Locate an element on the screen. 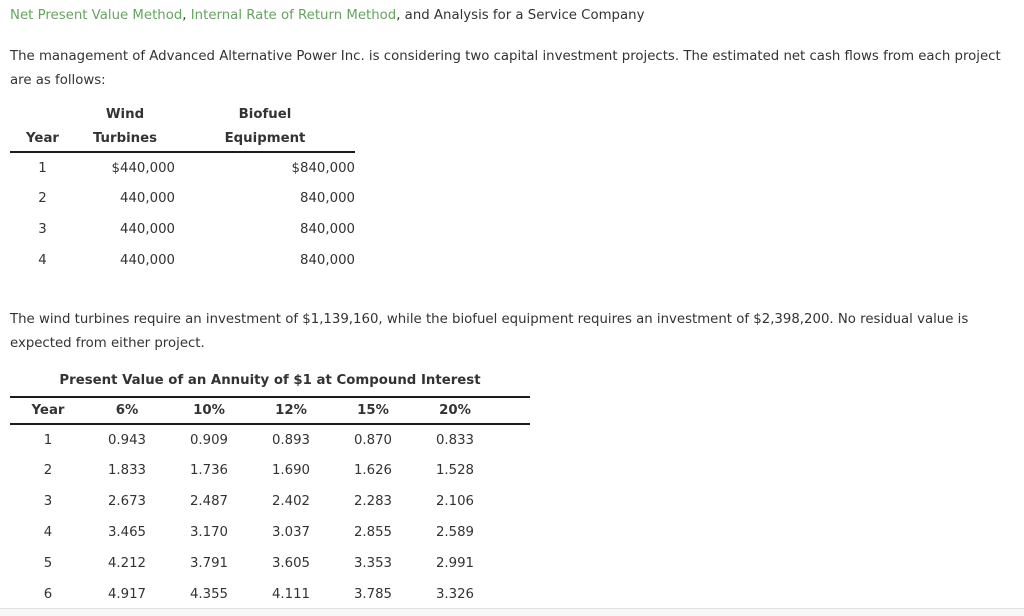 Image resolution: width=1024 pixels, height=616 pixels. column-header-label: Turbines is located at coordinates (125, 138).